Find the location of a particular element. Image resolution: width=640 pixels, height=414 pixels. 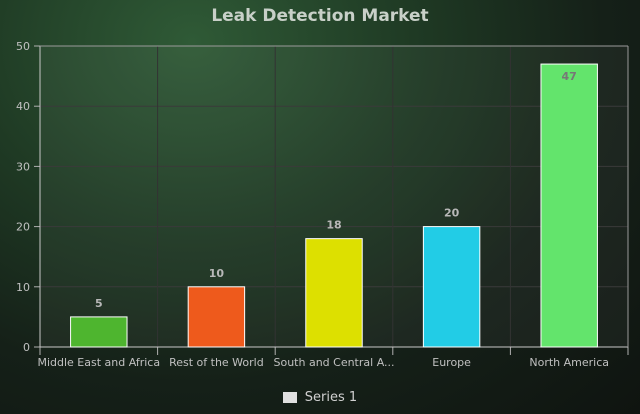

data-label: 18 is located at coordinates (333, 225).